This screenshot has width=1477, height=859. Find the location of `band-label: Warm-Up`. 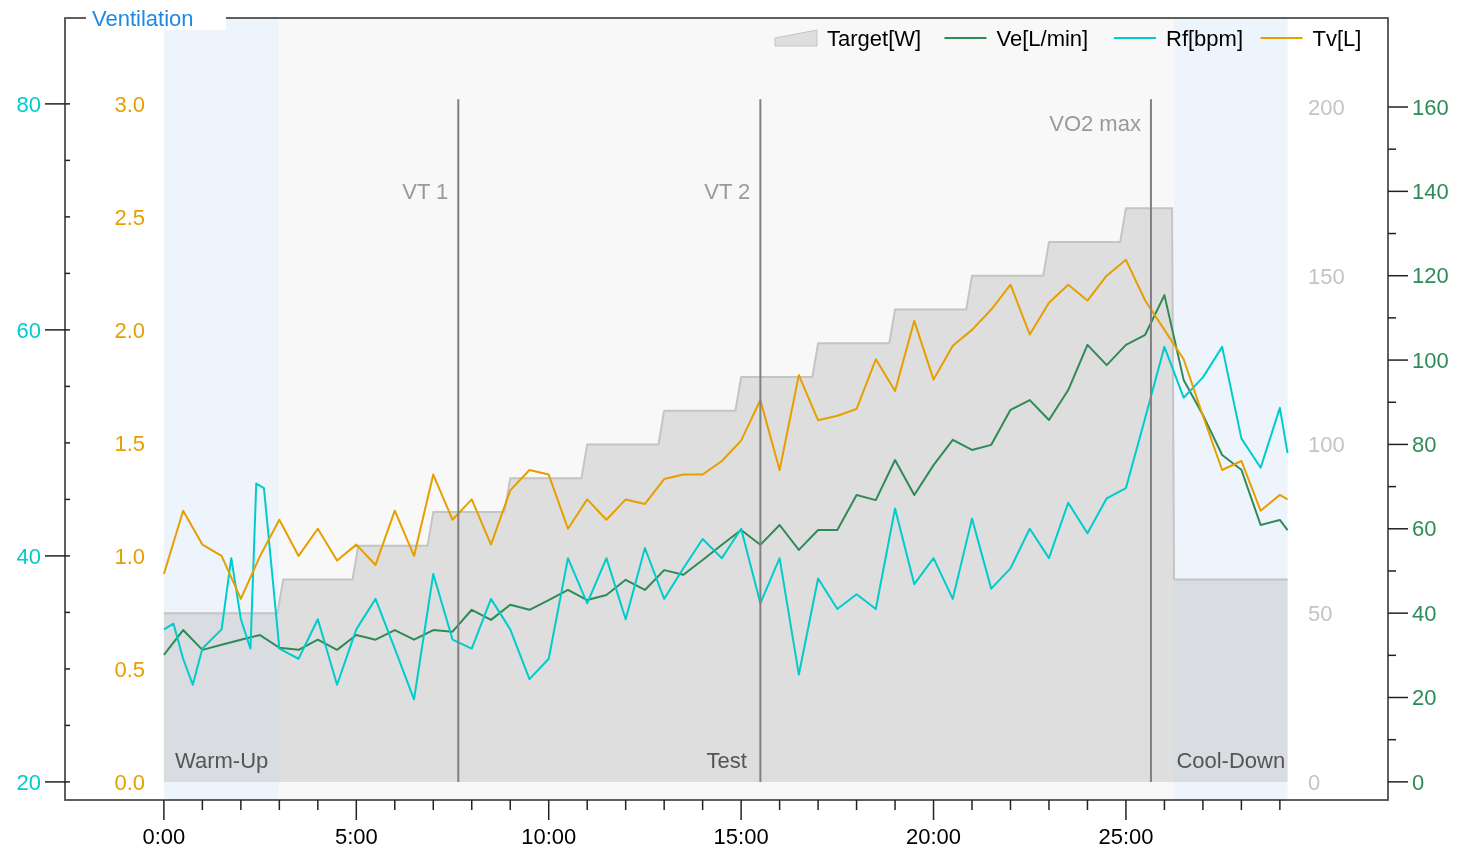

band-label: Warm-Up is located at coordinates (221, 761).